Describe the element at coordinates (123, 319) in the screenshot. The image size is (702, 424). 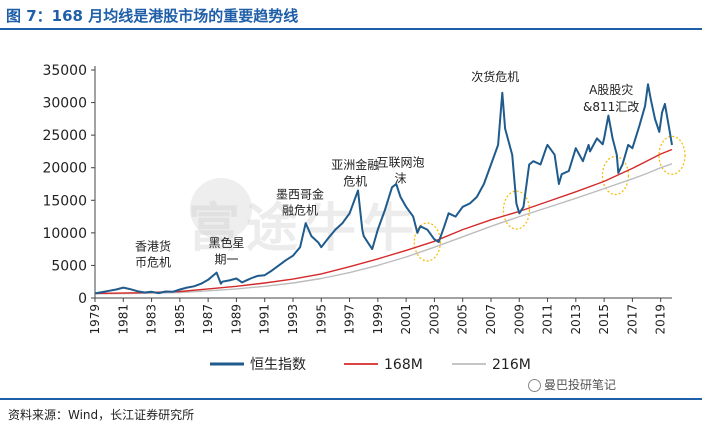
I see `x-tick-label: 1981` at that location.